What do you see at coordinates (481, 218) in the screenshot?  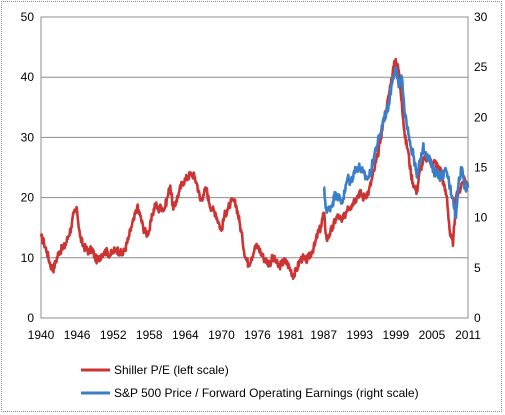 I see `y-right-tick-label: 10` at bounding box center [481, 218].